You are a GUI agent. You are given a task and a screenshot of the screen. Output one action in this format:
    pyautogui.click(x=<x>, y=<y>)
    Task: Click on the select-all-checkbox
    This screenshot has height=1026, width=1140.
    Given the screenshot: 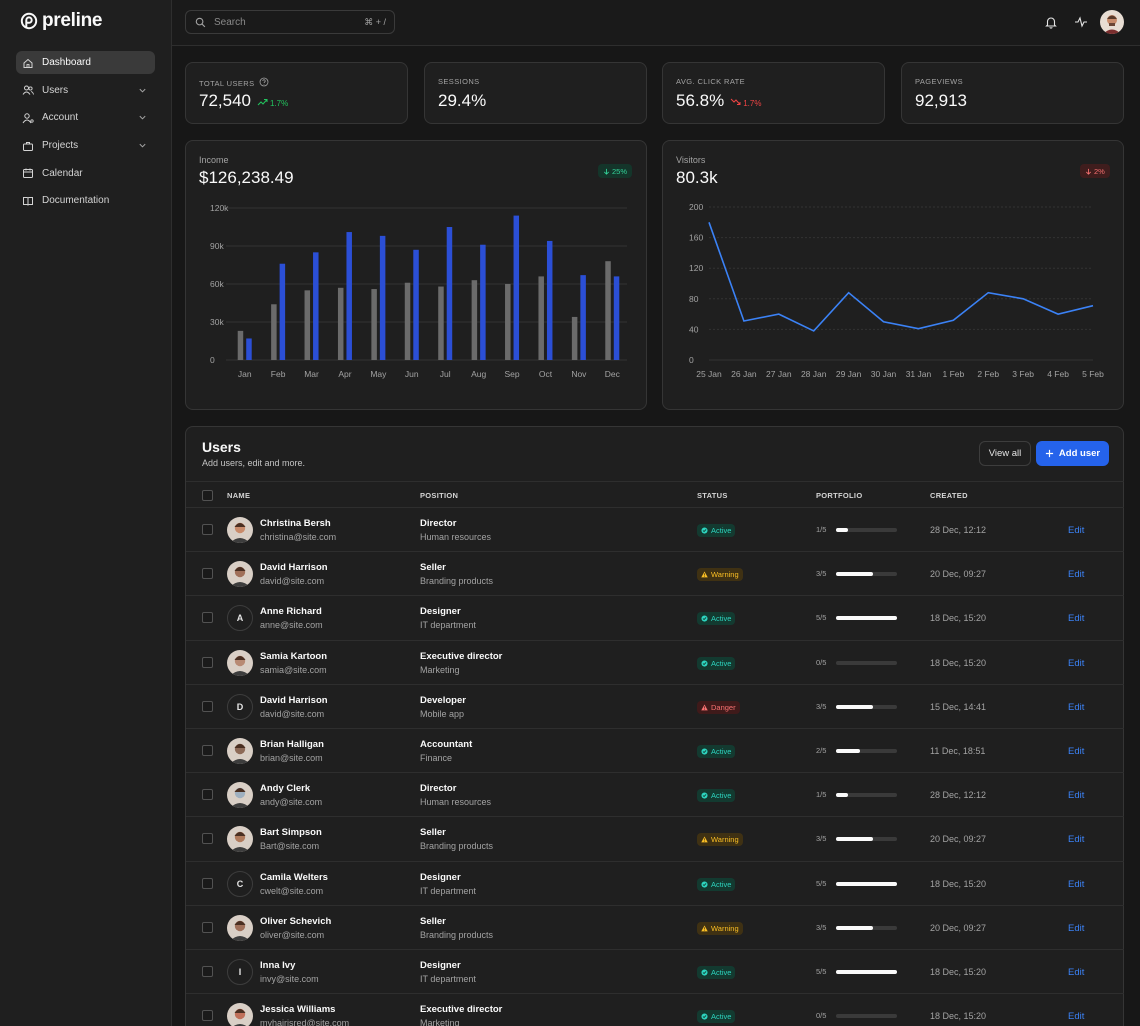 What is the action you would take?
    pyautogui.click(x=207, y=495)
    